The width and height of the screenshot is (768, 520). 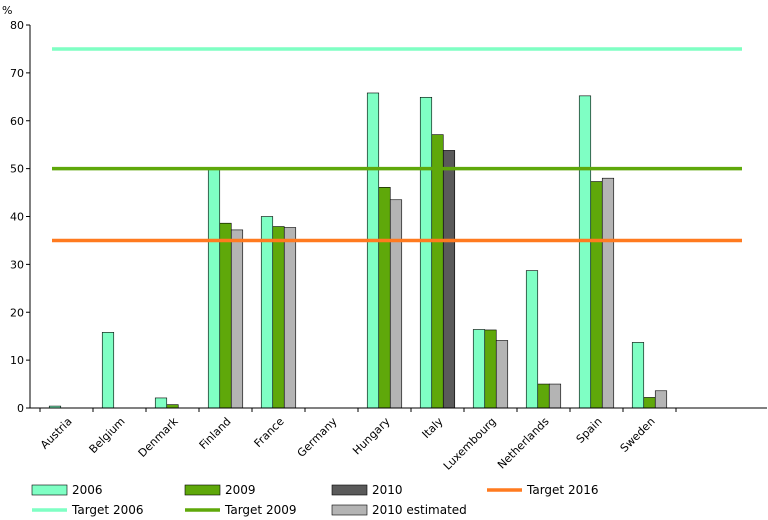 What do you see at coordinates (387, 490) in the screenshot?
I see `legend-label: 2010` at bounding box center [387, 490].